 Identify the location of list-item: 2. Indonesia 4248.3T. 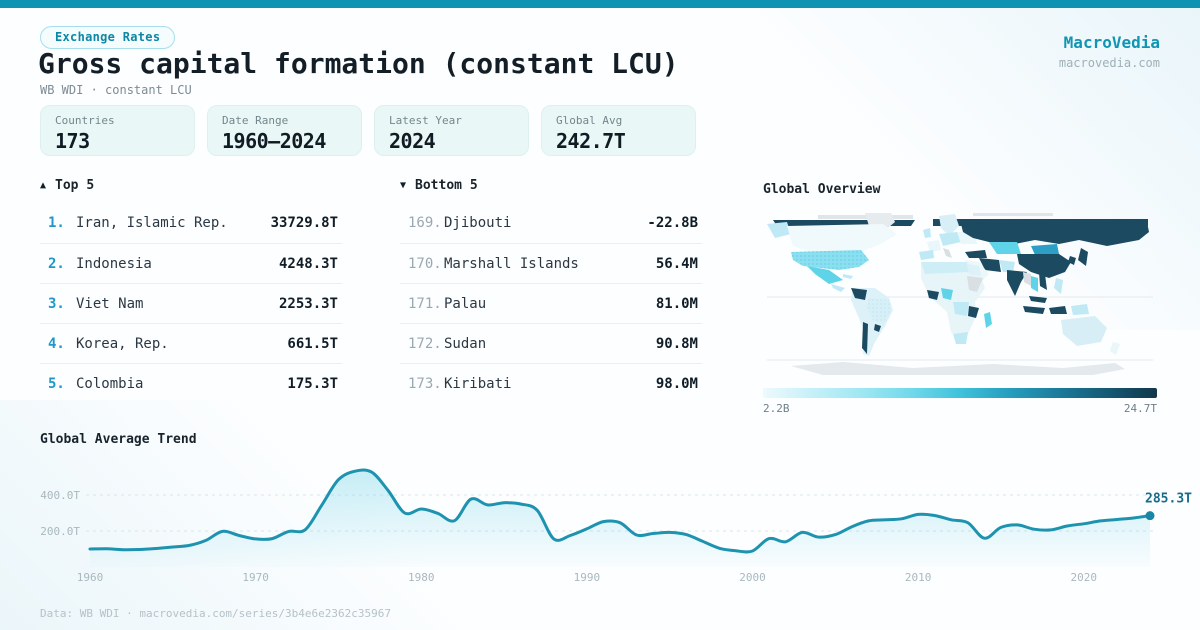
(191, 263).